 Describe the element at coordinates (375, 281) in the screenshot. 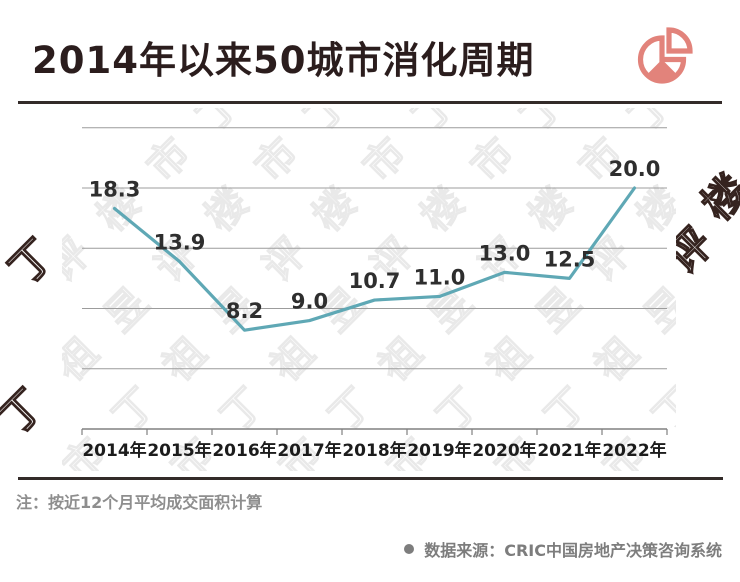

I see `data-point-label: 10.7` at that location.